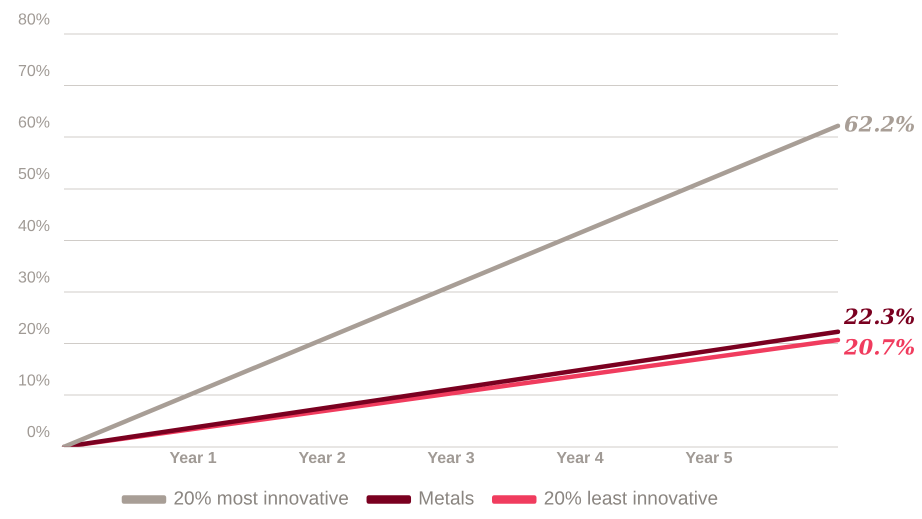 The image size is (922, 519). Describe the element at coordinates (34, 71) in the screenshot. I see `y-tick-label: 70%` at that location.